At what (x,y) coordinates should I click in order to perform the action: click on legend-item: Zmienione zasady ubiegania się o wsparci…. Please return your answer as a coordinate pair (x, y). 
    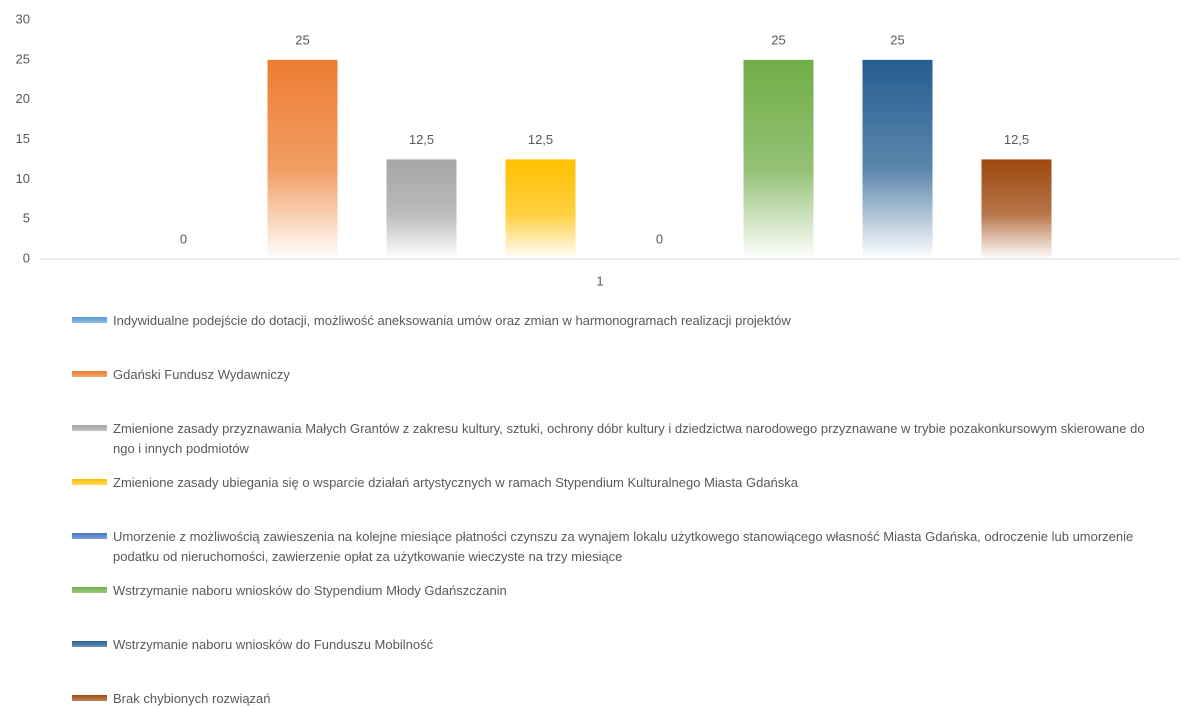
    Looking at the image, I should click on (617, 500).